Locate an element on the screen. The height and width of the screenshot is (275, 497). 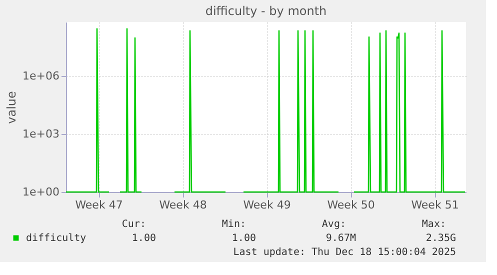
x-tick-label: Week 51 is located at coordinates (435, 205).